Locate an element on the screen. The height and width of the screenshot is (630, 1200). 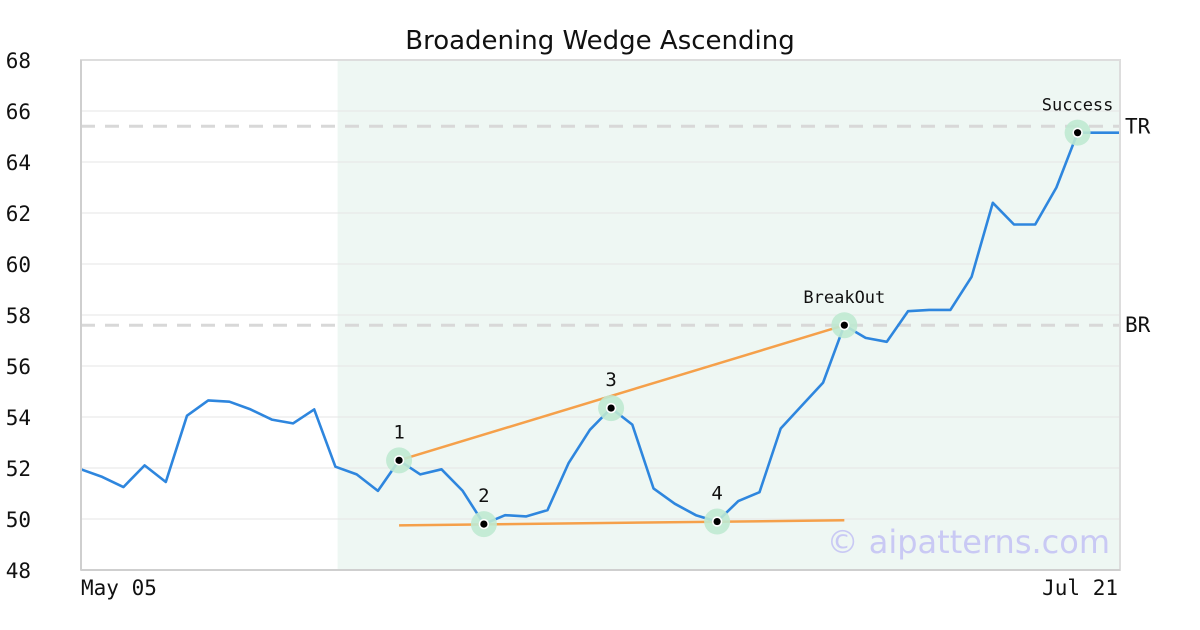
x-tick-label: Jul 21 is located at coordinates (1080, 588).